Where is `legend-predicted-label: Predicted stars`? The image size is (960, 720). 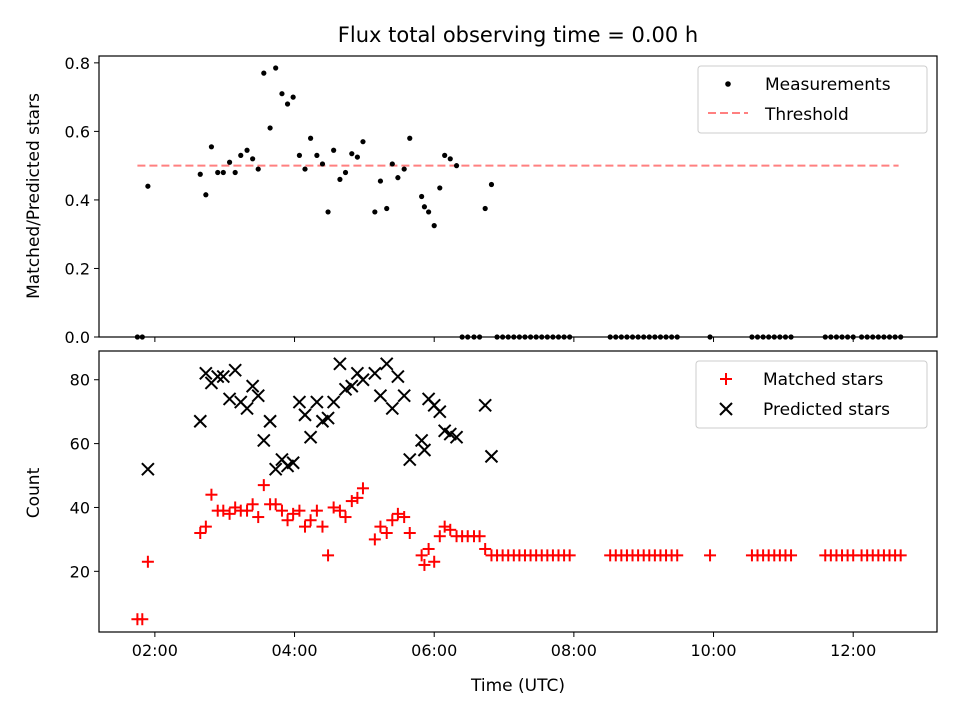 legend-predicted-label: Predicted stars is located at coordinates (826, 410).